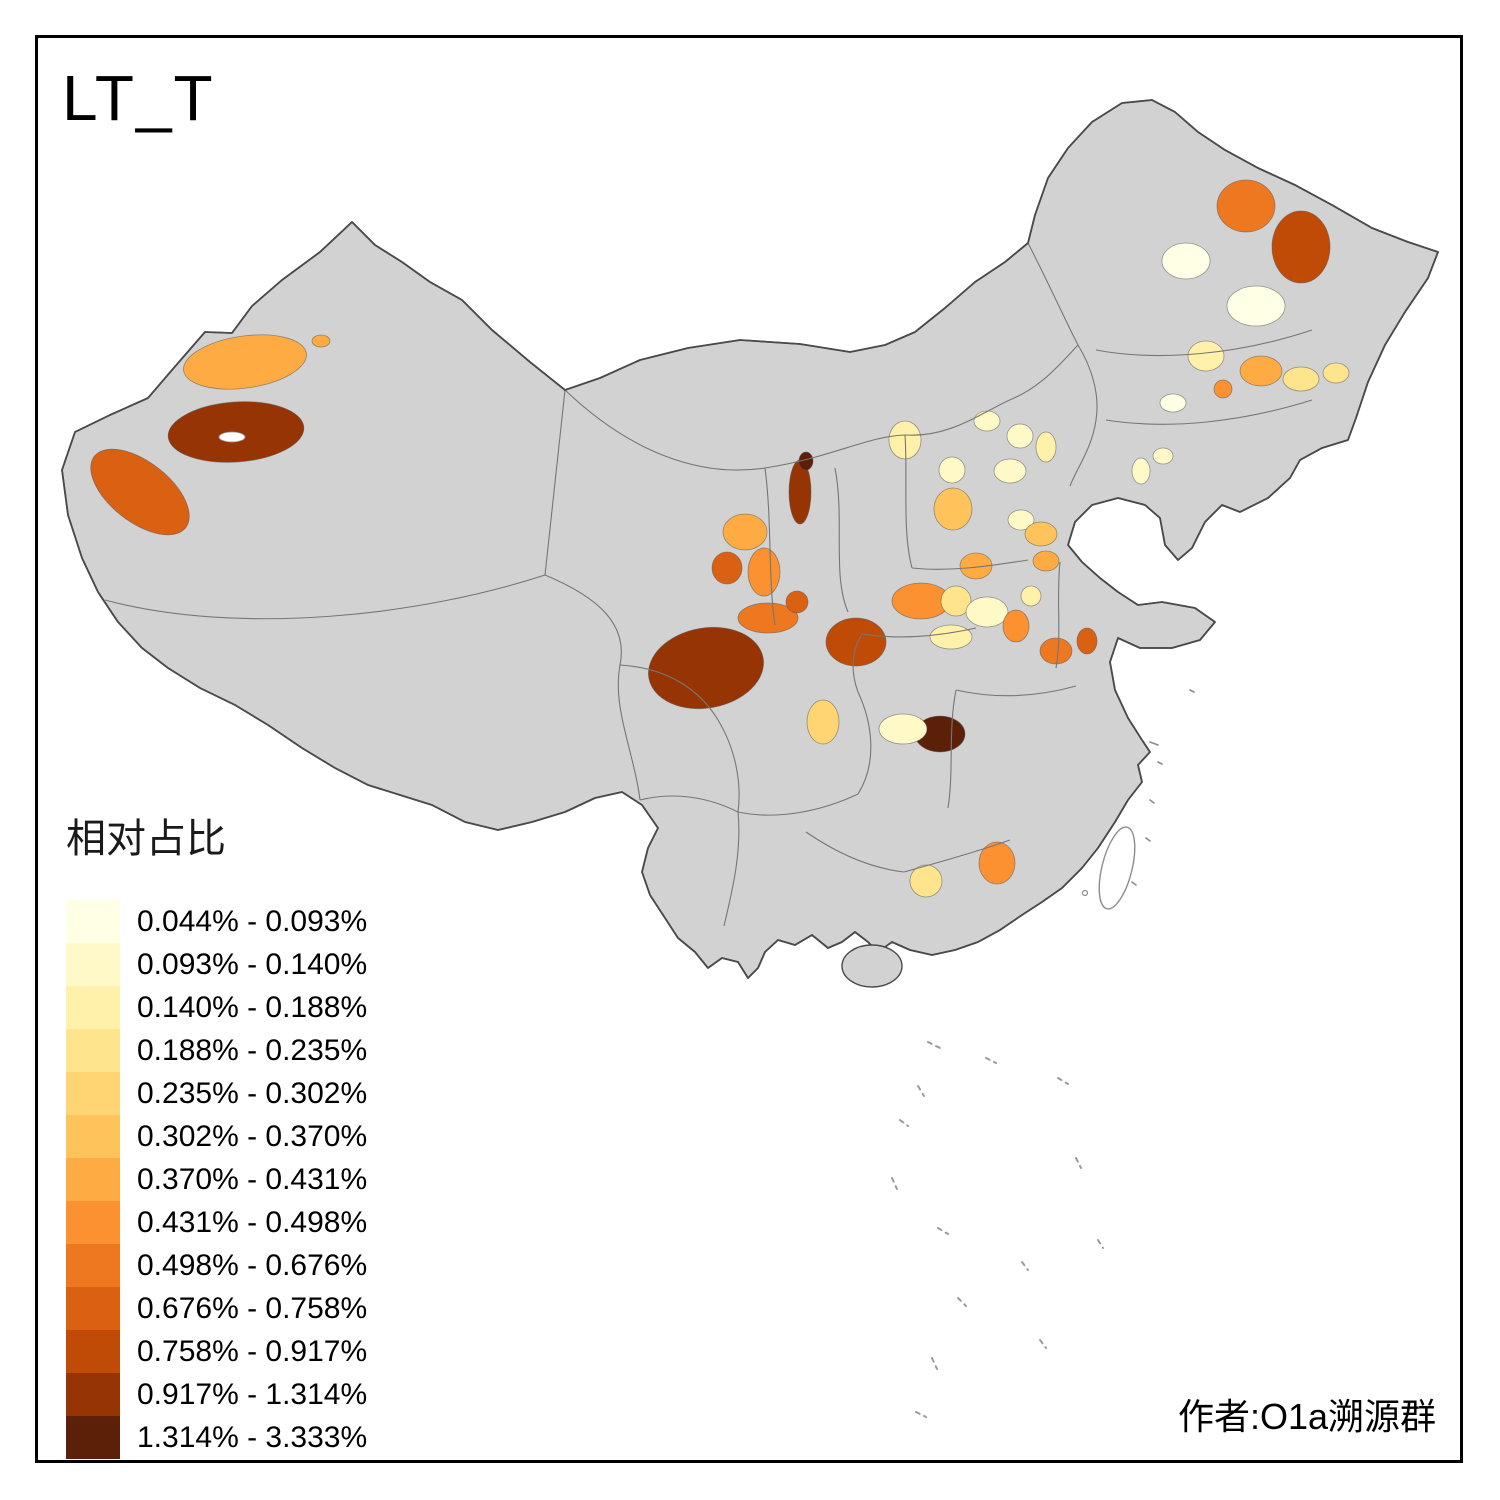 This screenshot has height=1500, width=1500. I want to click on legend-row: 1.314% - 3.333%, so click(216, 1437).